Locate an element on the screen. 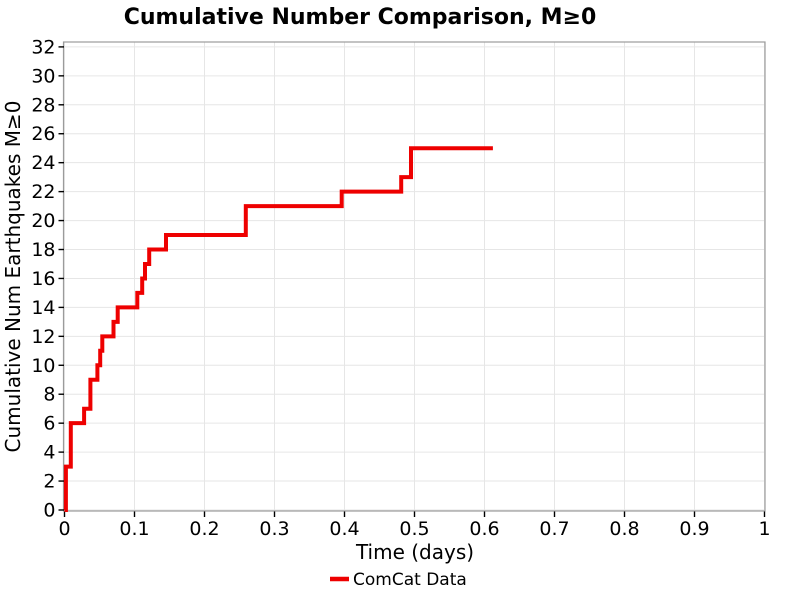 This screenshot has height=600, width=800. x-tick-labels: 0 0.1 0.2 0.3 0.4 0.5 0.6 0.7 0.8 0.9 1 is located at coordinates (414, 529).